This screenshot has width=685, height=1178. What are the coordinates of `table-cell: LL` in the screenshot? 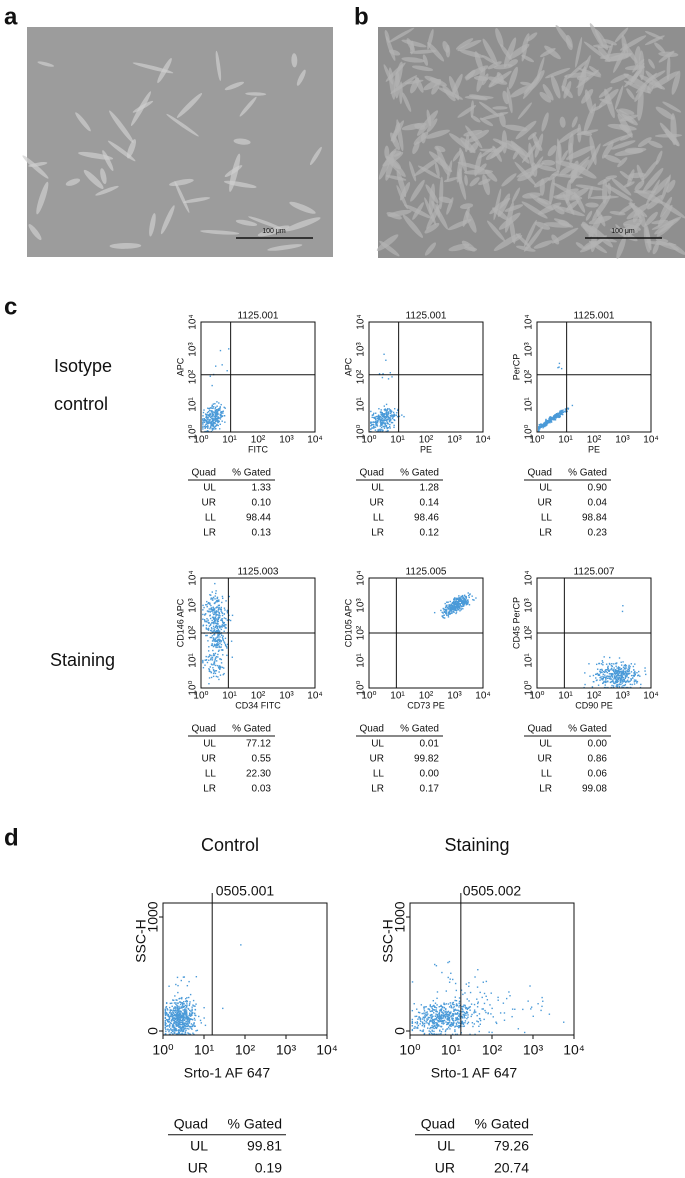 It's located at (379, 774).